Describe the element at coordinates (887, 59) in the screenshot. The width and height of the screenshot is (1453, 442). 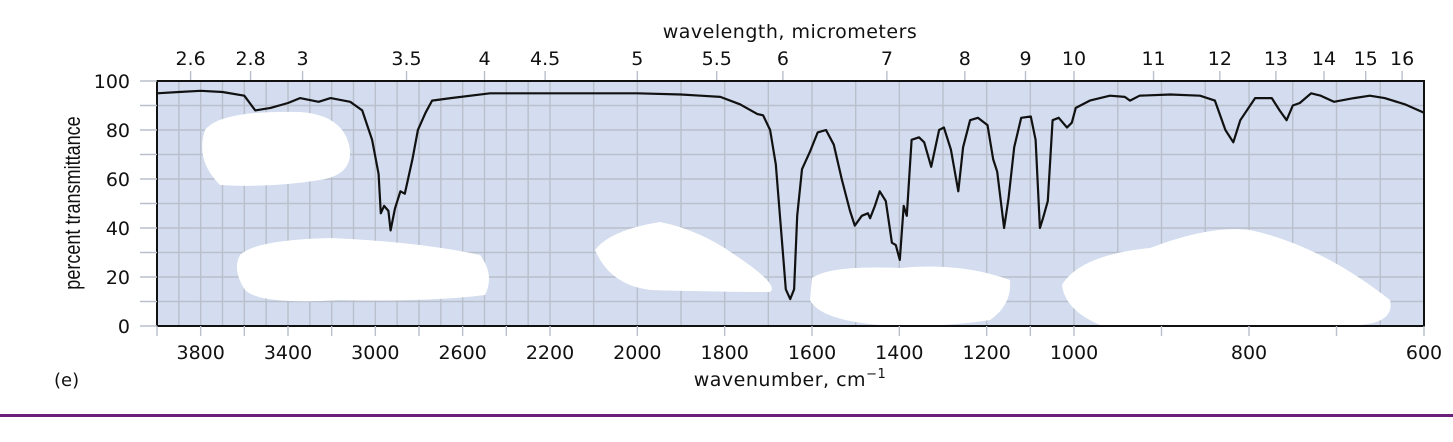
I see `top-tick-label: 7` at that location.